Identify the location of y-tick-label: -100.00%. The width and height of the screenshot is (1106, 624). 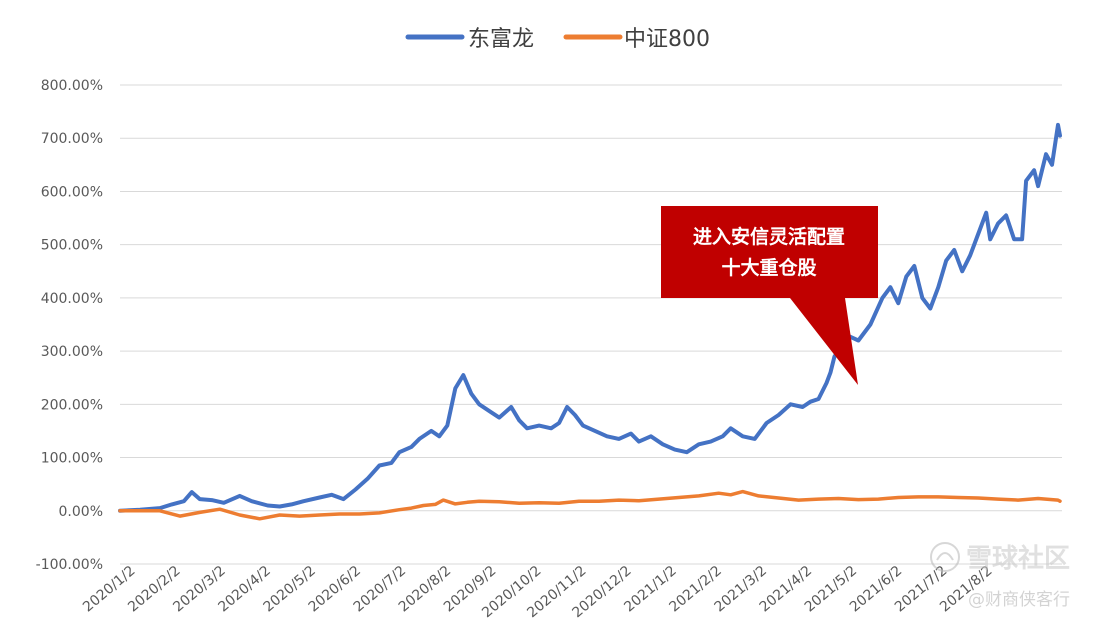
(69, 565).